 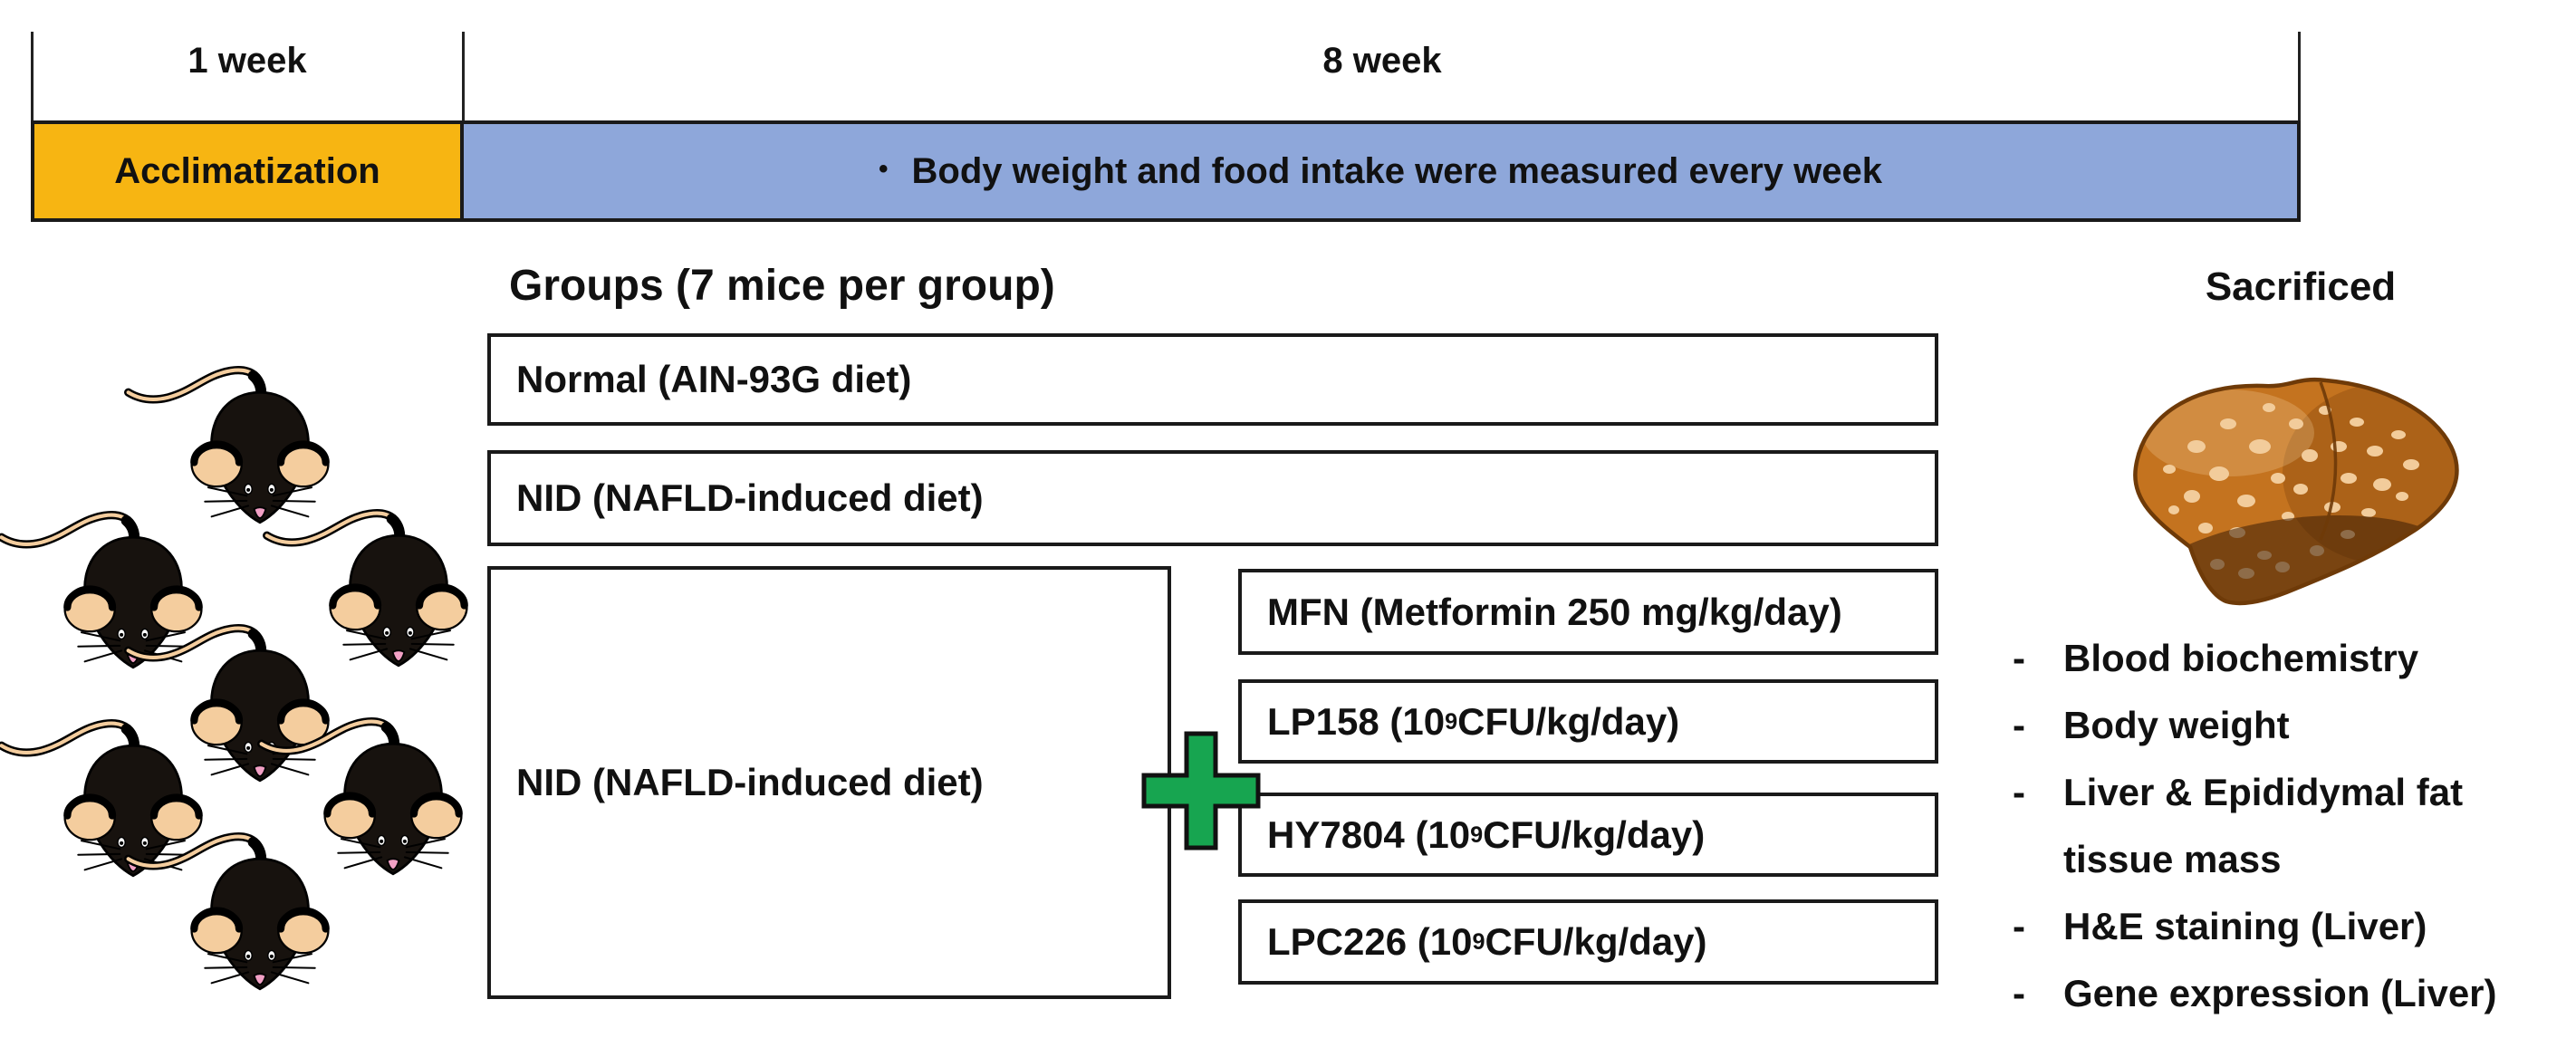 What do you see at coordinates (2176, 725) in the screenshot?
I see `list-item-label: Body weight` at bounding box center [2176, 725].